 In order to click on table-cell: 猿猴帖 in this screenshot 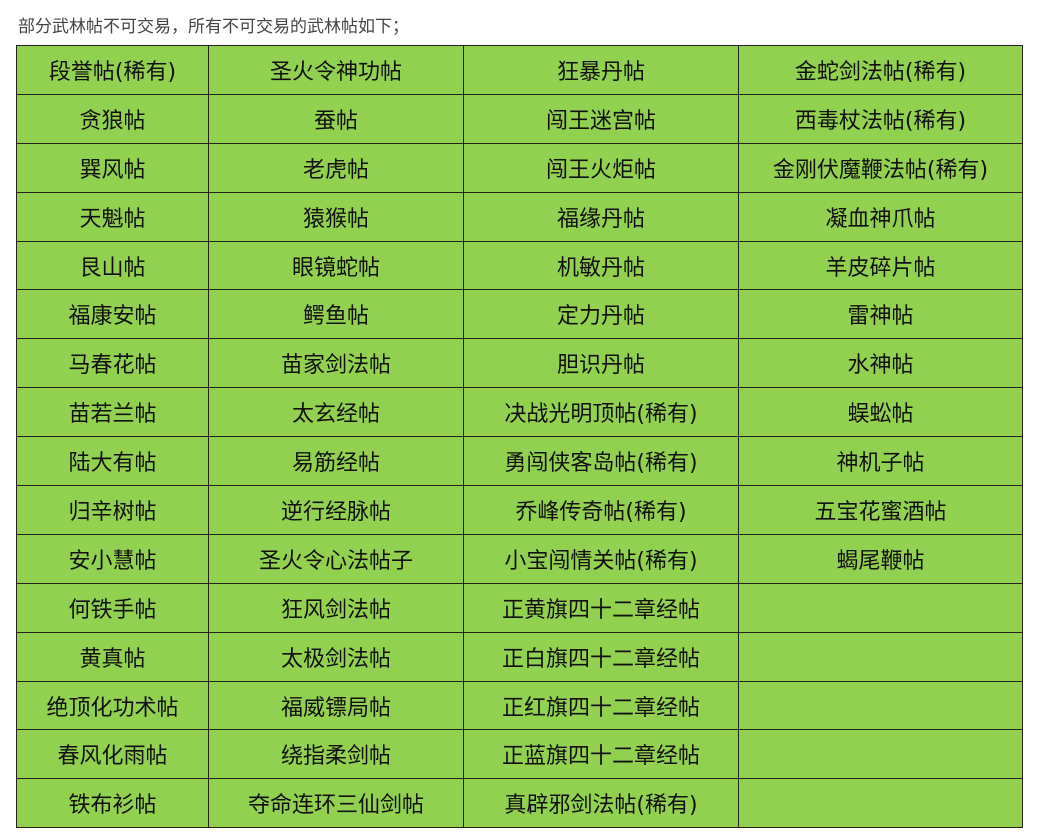, I will do `click(336, 216)`.